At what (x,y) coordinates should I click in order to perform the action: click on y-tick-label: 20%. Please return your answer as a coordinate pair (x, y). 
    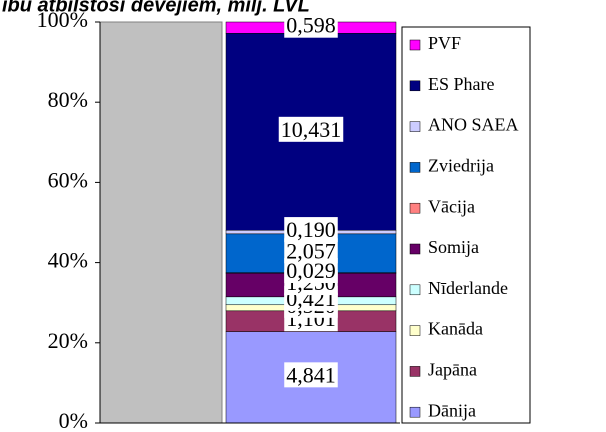
    Looking at the image, I should click on (68, 340).